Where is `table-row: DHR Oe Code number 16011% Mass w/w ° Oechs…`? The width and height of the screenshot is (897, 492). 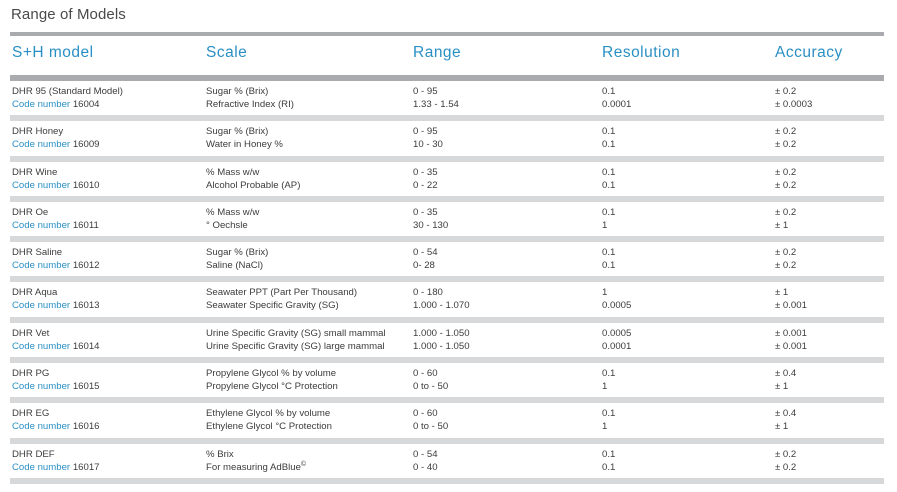 table-row: DHR Oe Code number 16011% Mass w/w ° Oechs… is located at coordinates (448, 222).